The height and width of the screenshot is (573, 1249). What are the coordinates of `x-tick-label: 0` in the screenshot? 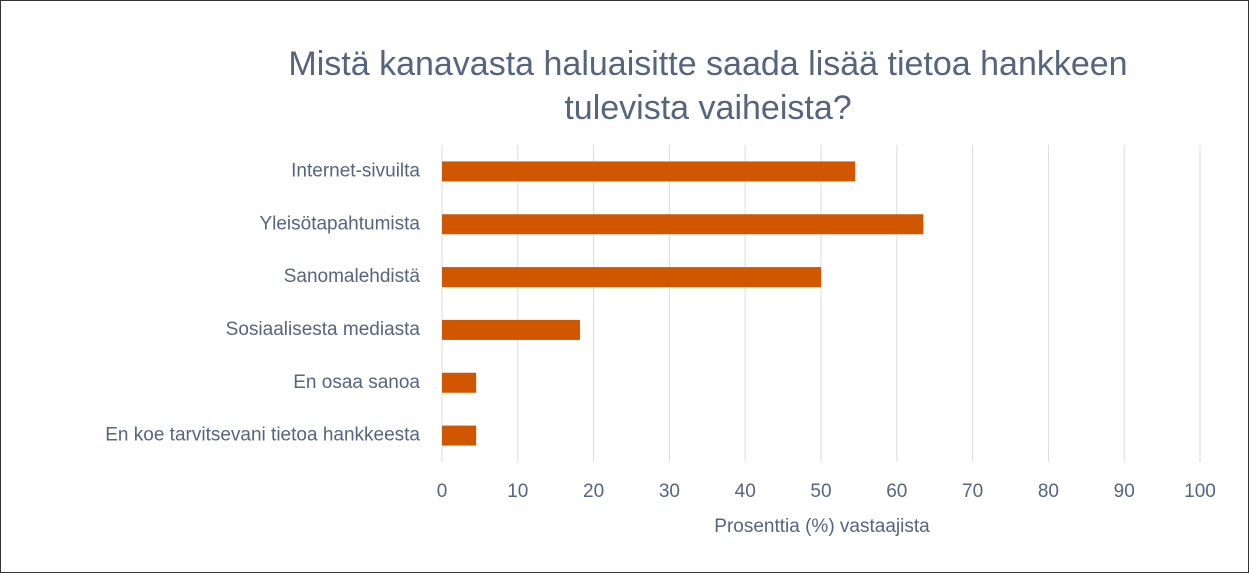 It's located at (442, 491).